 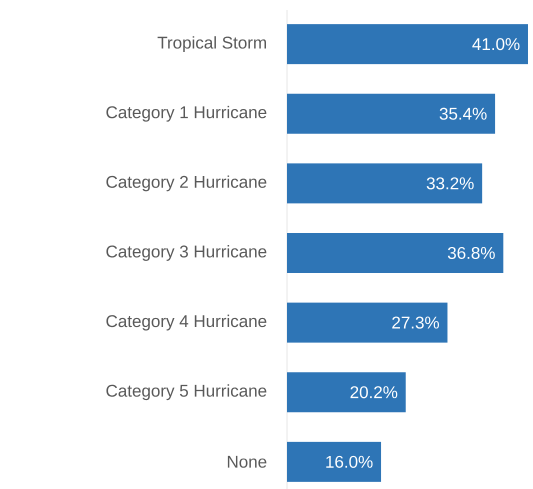 What do you see at coordinates (186, 392) in the screenshot?
I see `y-tick-label: Category 5 Hurricane` at bounding box center [186, 392].